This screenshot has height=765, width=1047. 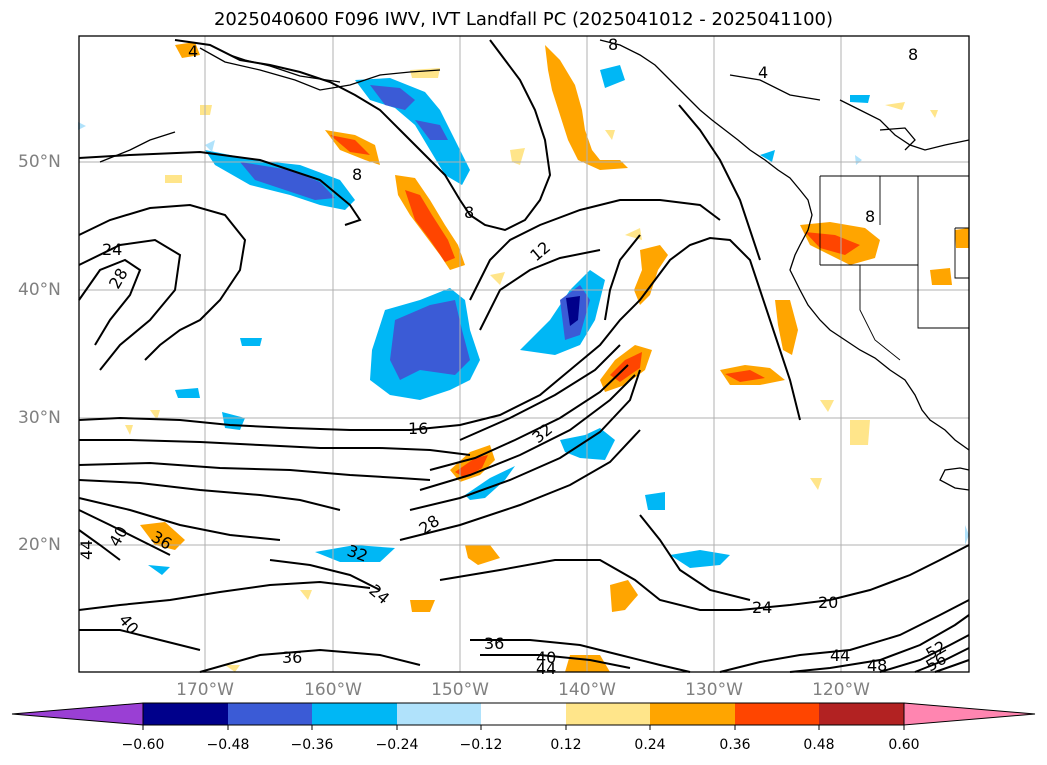 I want to click on contour-label: 20, so click(x=828, y=602).